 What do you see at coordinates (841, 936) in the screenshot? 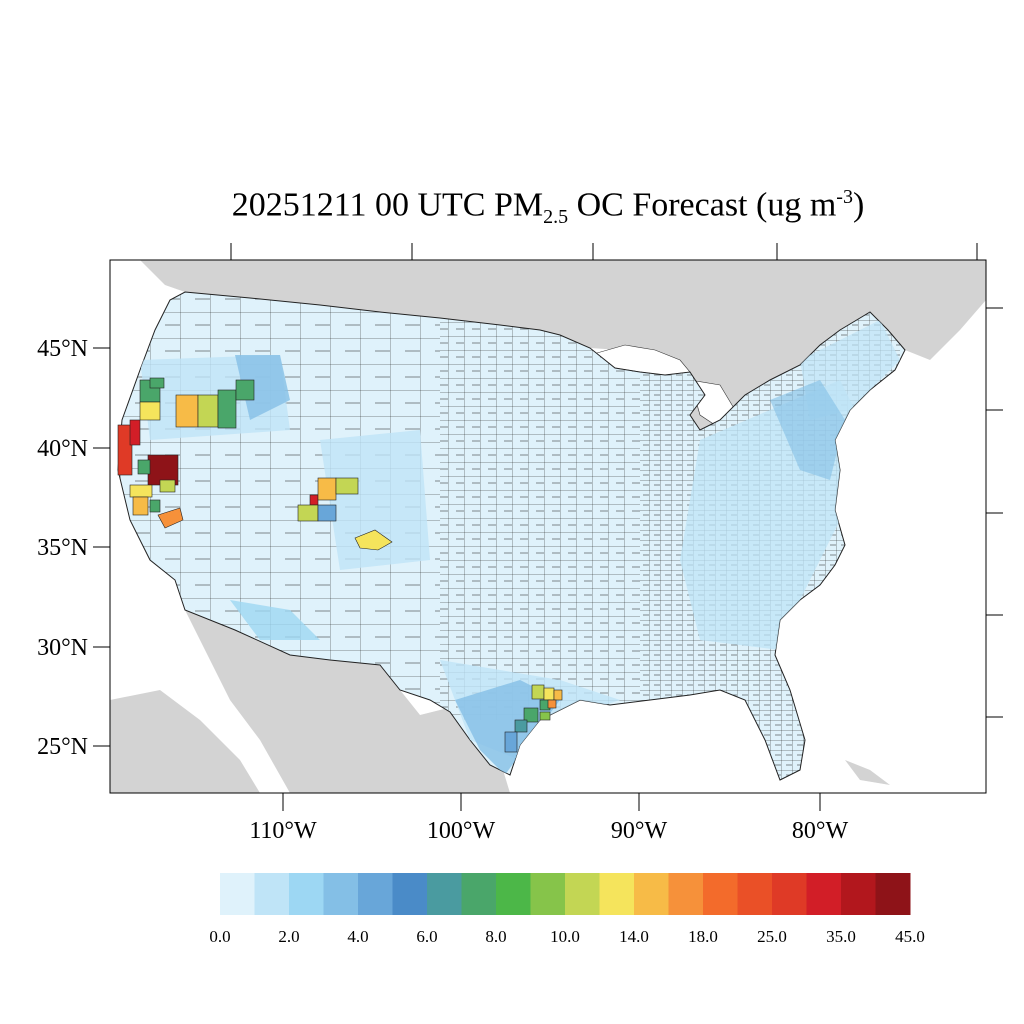
I see `colorbar-label: 35.0` at bounding box center [841, 936].